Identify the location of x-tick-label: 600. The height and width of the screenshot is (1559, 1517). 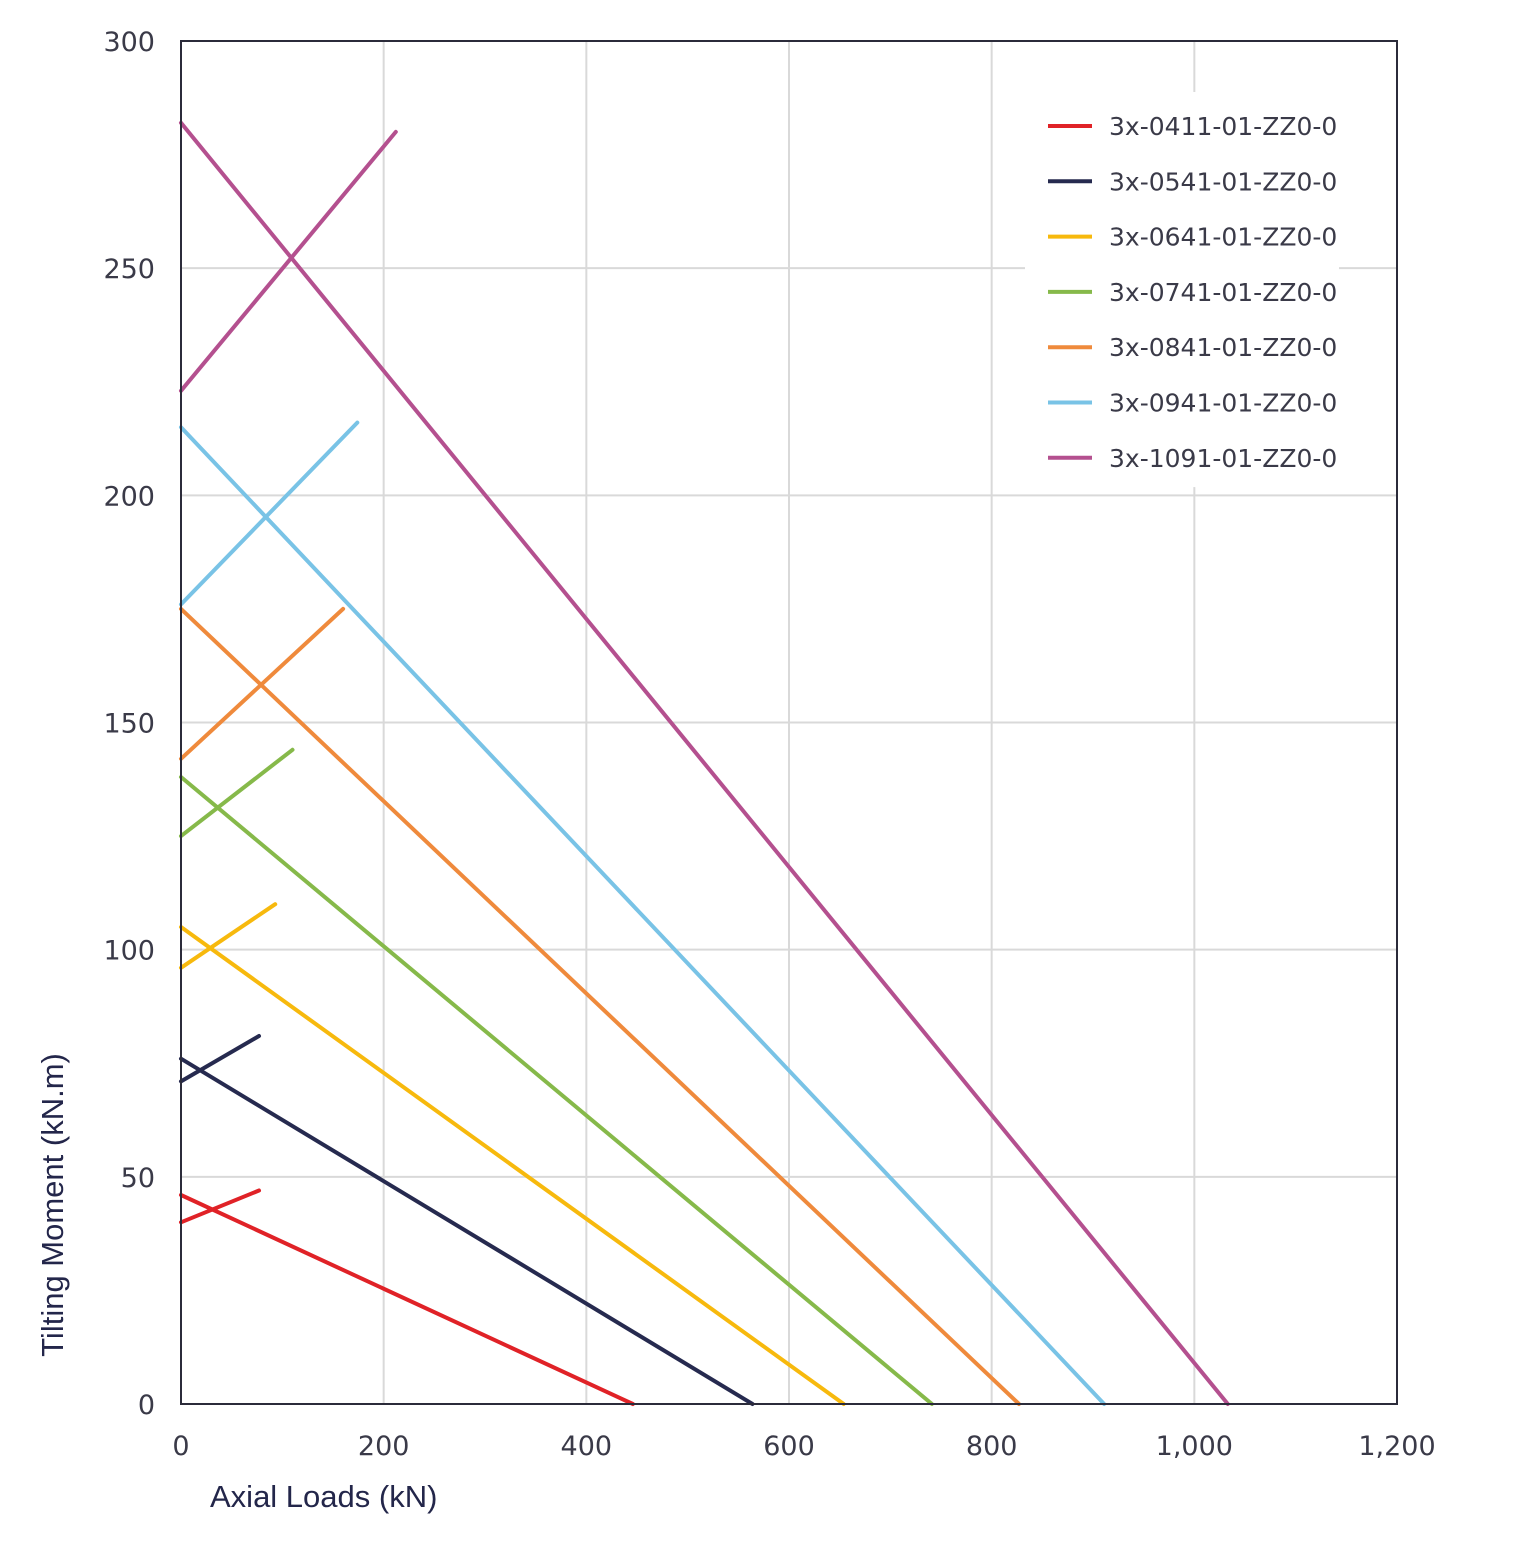
(789, 1446).